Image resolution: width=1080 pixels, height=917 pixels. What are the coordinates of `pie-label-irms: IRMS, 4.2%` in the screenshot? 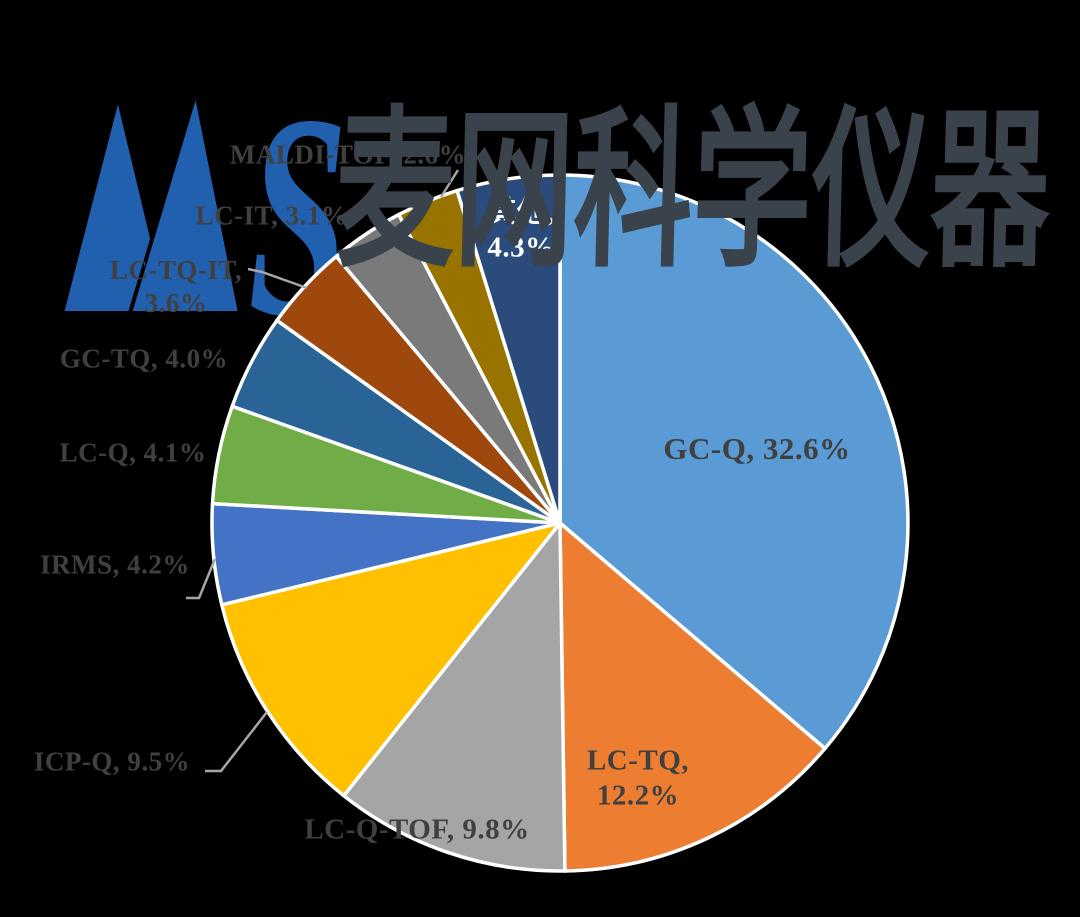 It's located at (115, 564).